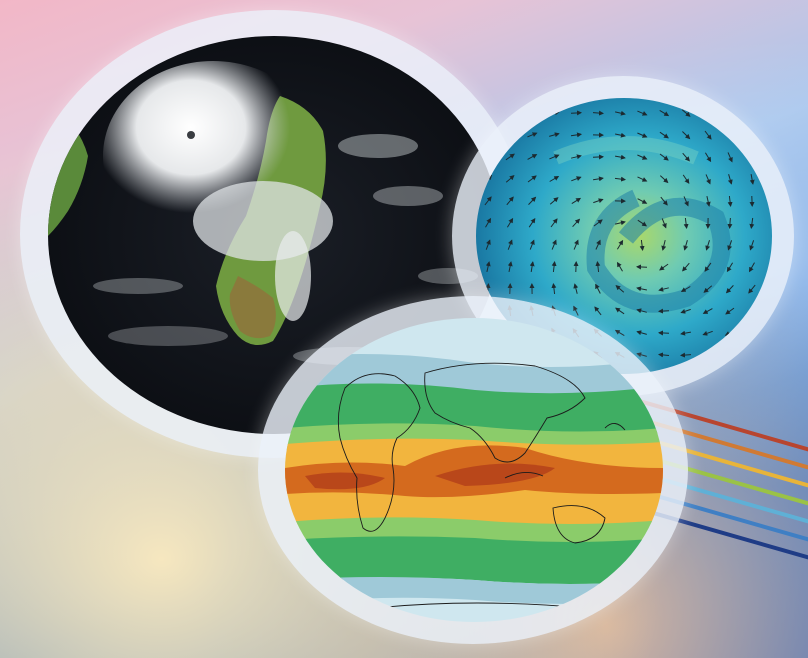  I want to click on continent-outlines, so click(481, 485).